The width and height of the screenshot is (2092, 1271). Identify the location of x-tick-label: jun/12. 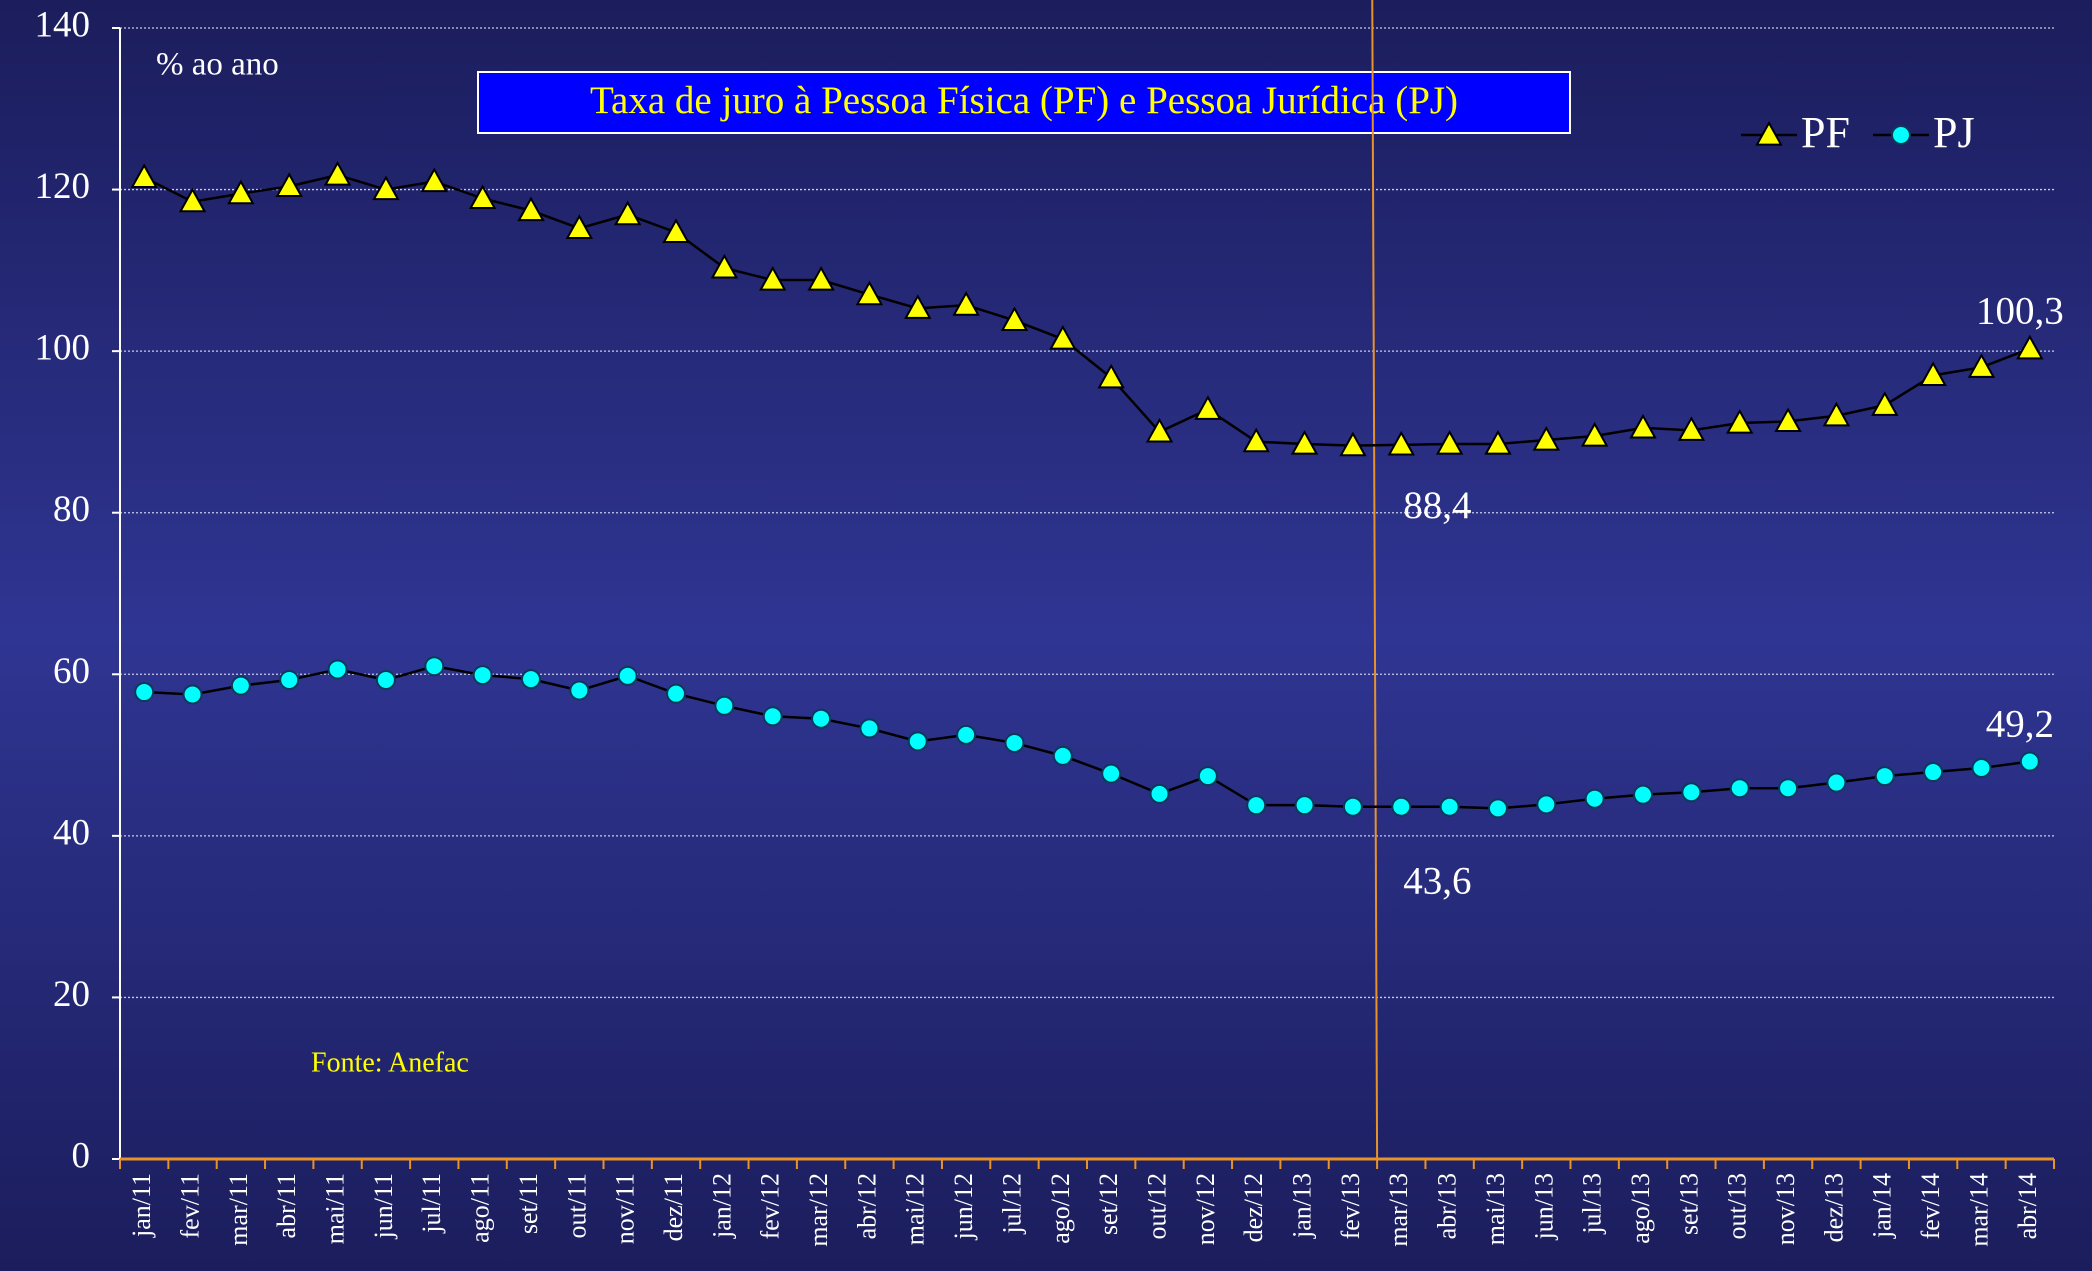
(963, 1206).